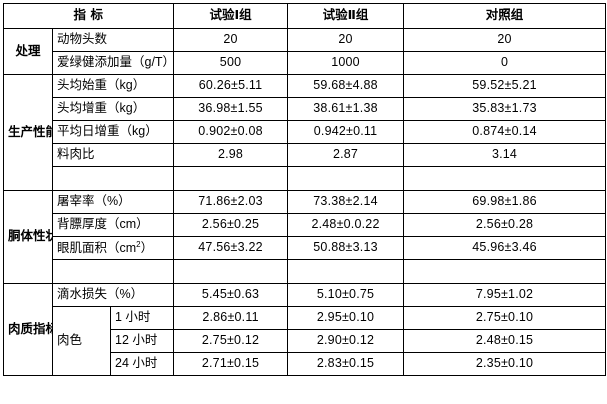 Image resolution: width=607 pixels, height=404 pixels. I want to click on cell-value: 2.35±0.10, so click(505, 364).